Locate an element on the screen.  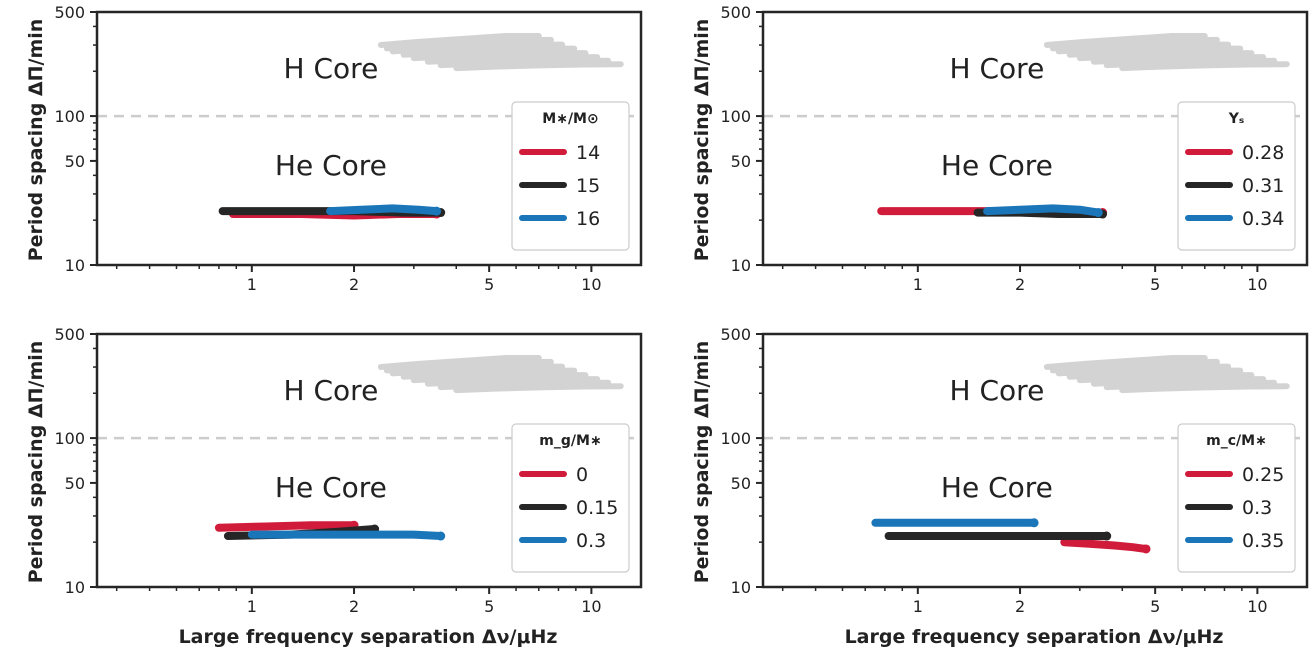
legend-label-0.15: 0.15 is located at coordinates (597, 508).